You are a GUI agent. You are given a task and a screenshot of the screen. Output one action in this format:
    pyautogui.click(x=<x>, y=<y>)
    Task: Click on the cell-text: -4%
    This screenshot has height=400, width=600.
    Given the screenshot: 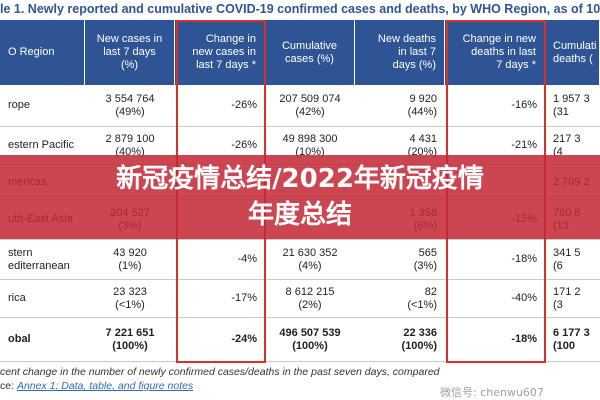 What is the action you would take?
    pyautogui.click(x=247, y=259)
    